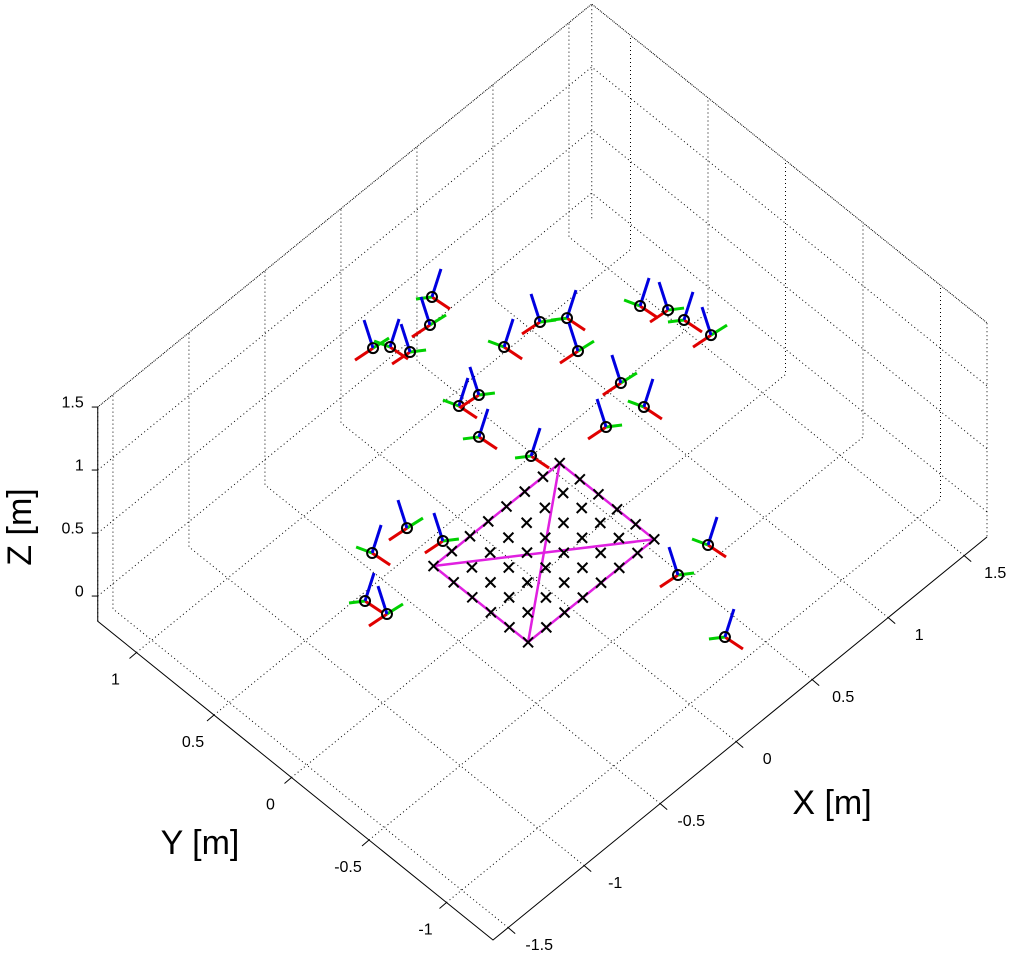  Describe the element at coordinates (691, 821) in the screenshot. I see `x-tick-label: -0.5` at that location.